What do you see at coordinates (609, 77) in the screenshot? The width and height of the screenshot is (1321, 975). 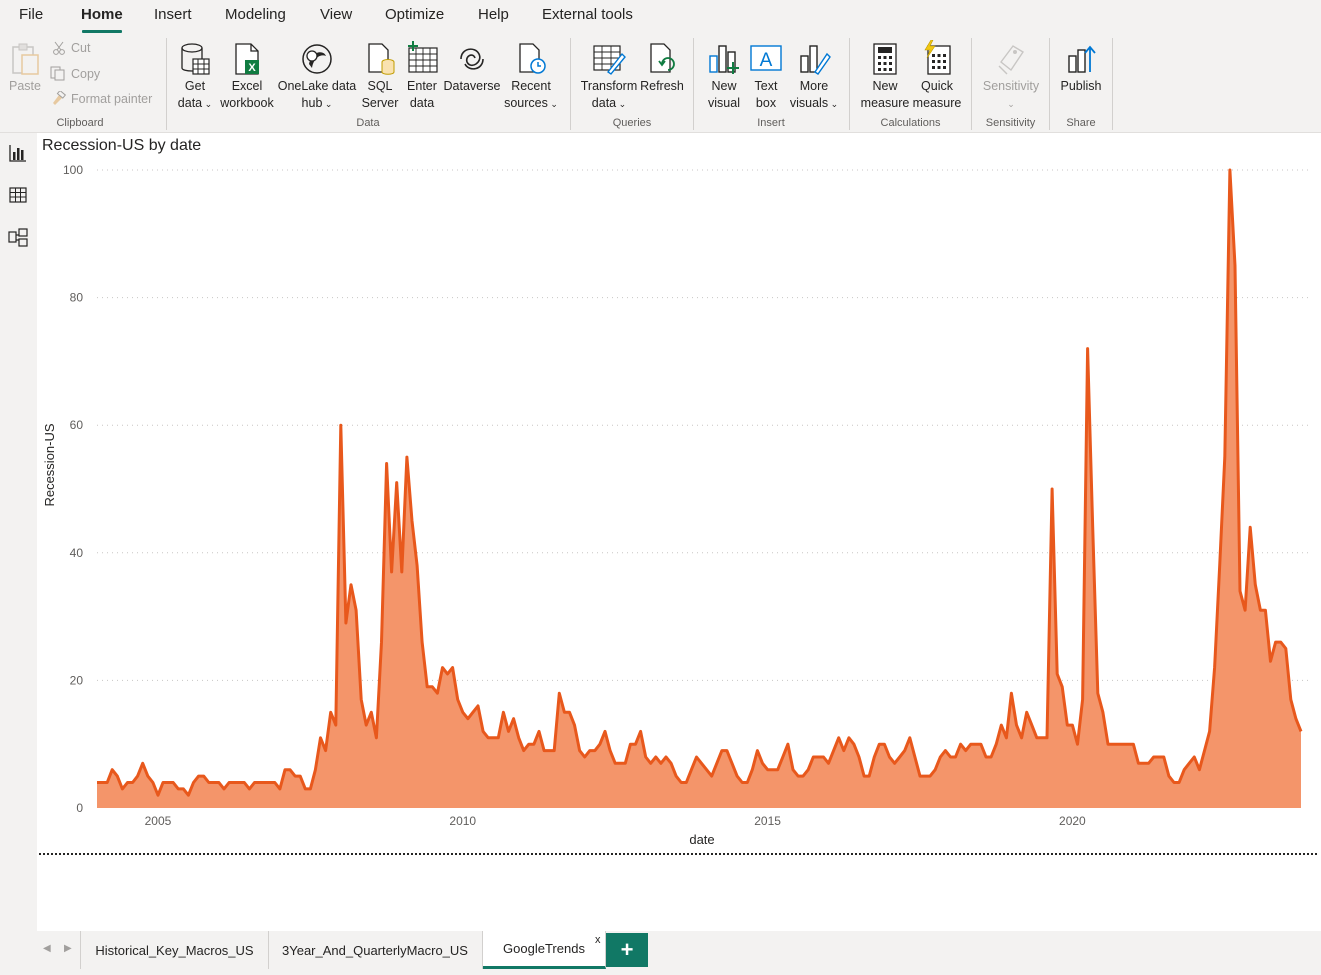 I see `transform-data-button: Transform data ⌄` at bounding box center [609, 77].